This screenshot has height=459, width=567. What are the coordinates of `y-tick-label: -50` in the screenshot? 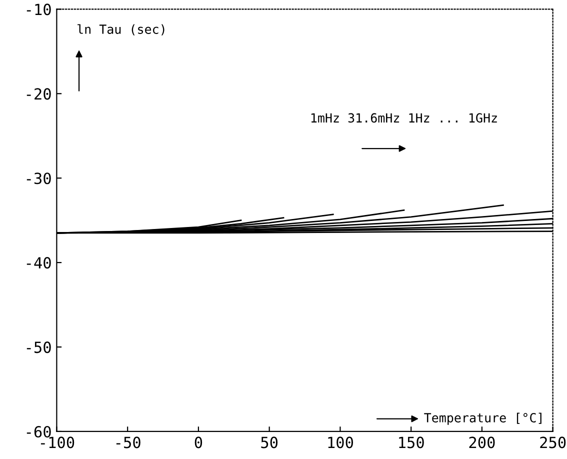 It's located at (38, 348).